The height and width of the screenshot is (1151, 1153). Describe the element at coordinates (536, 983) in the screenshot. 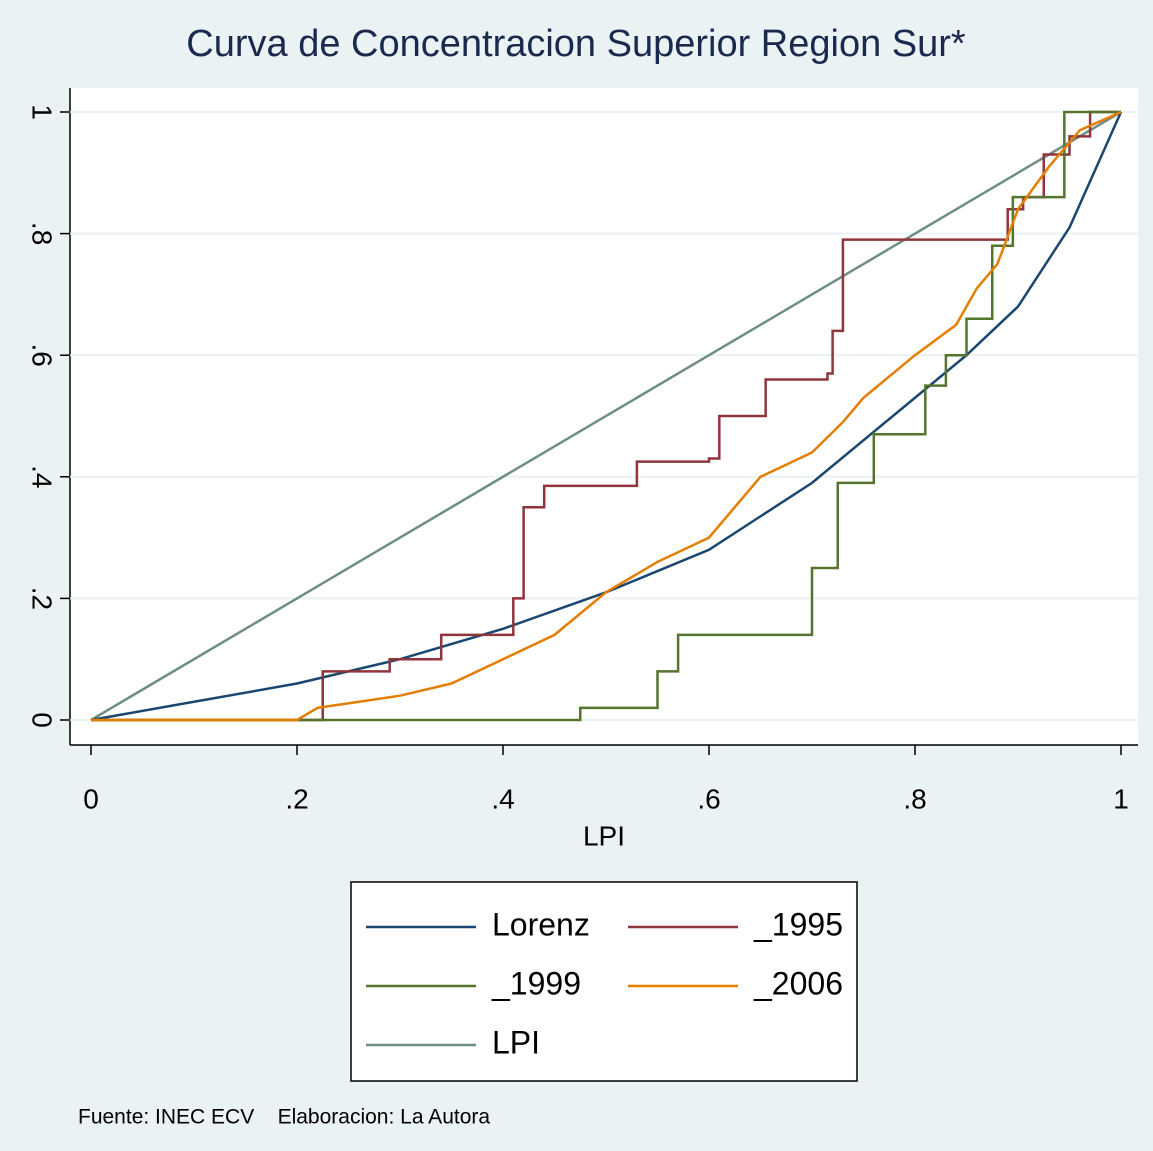

I see `legend-label: _1999` at that location.